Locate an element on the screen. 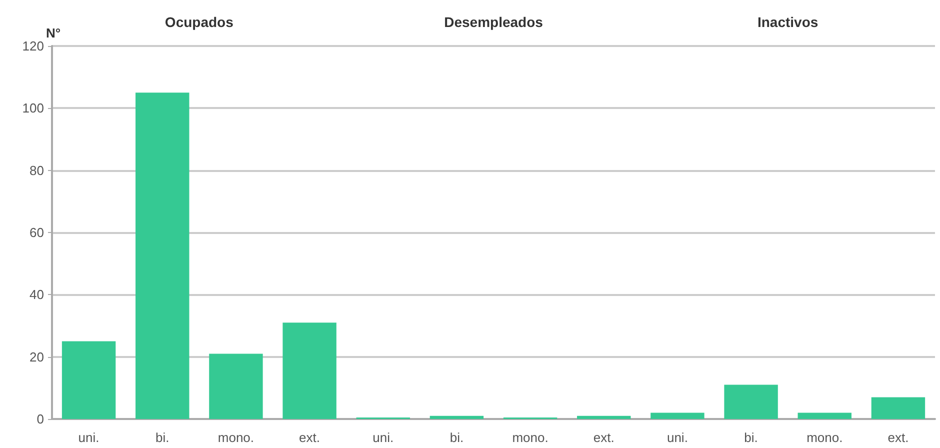 The height and width of the screenshot is (448, 940). y-tick-label: 0 is located at coordinates (40, 419).